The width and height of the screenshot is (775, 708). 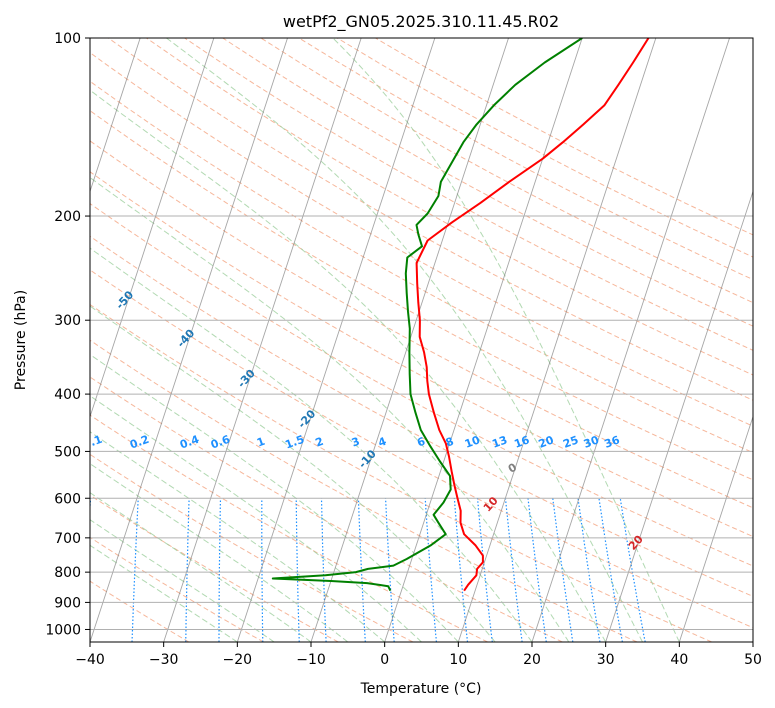 What do you see at coordinates (67, 539) in the screenshot?
I see `y-tick-label: 700` at bounding box center [67, 539].